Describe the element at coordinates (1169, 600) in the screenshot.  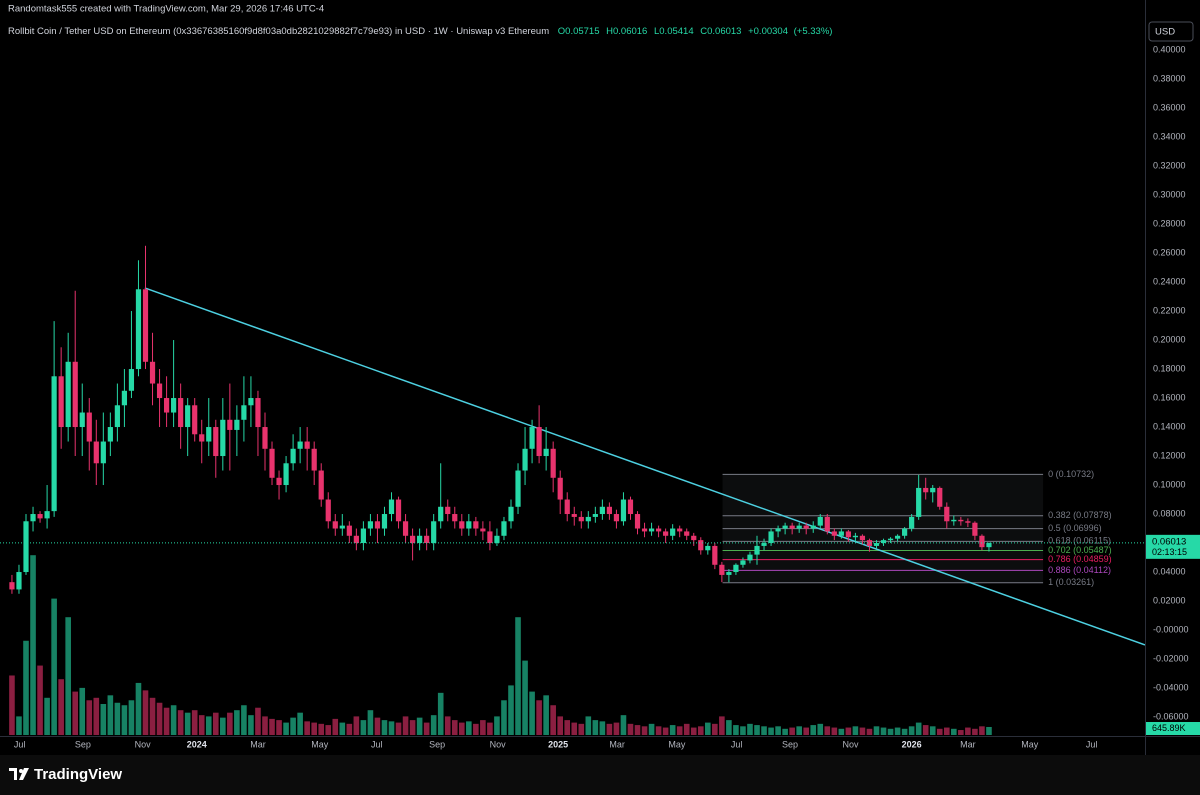
I see `y-tick-label: 0.02000` at that location.